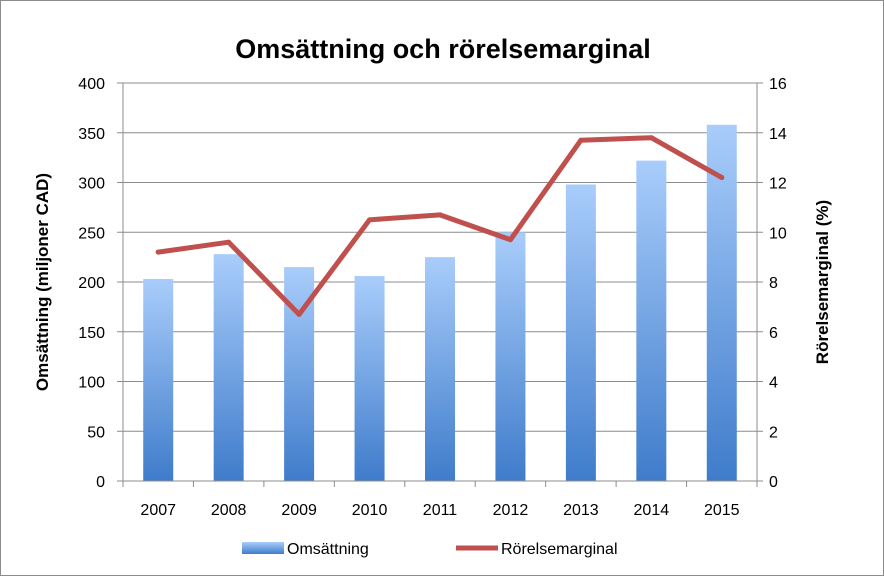 The image size is (884, 577). What do you see at coordinates (42, 282) in the screenshot?
I see `y-axis-title: Omsättning (miljoner CAD)` at bounding box center [42, 282].